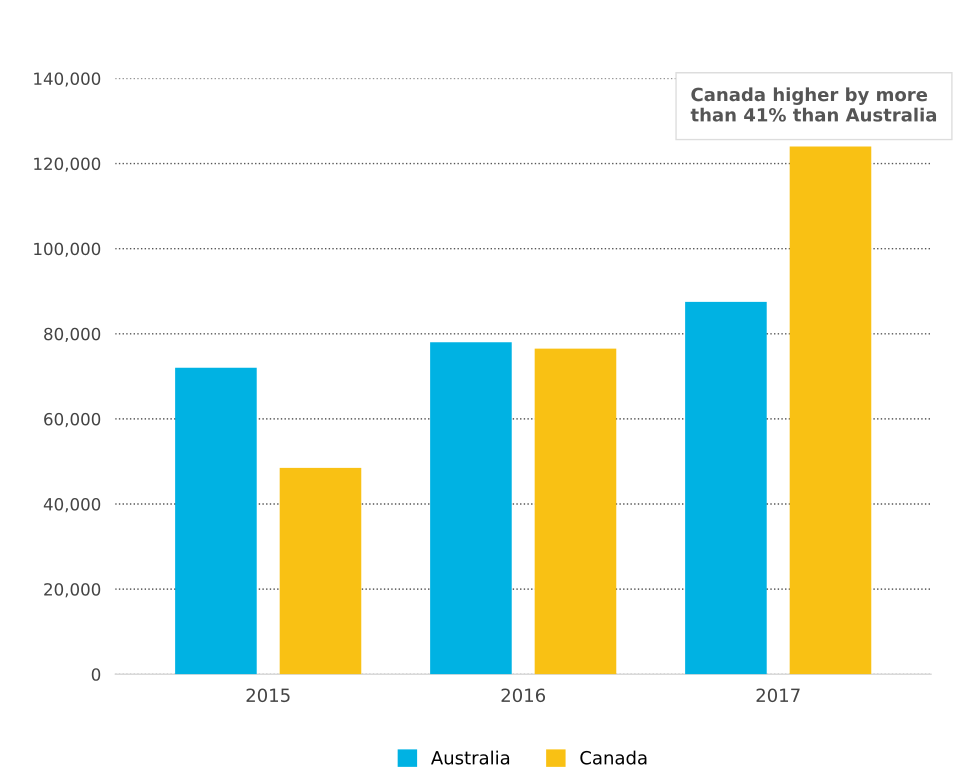 The image size is (960, 784). I want to click on y-tick-label: 20,000, so click(72, 590).